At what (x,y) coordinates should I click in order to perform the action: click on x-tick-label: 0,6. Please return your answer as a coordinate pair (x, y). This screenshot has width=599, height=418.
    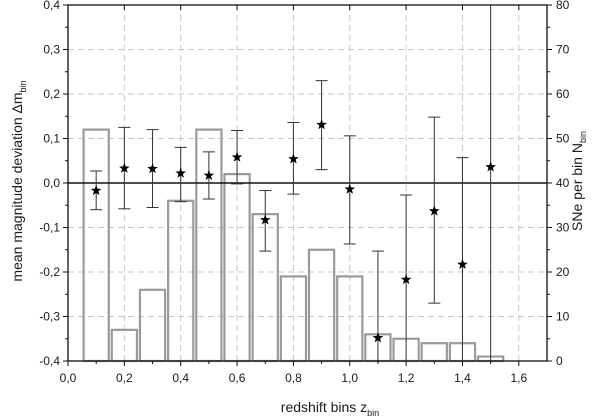
    Looking at the image, I should click on (237, 378).